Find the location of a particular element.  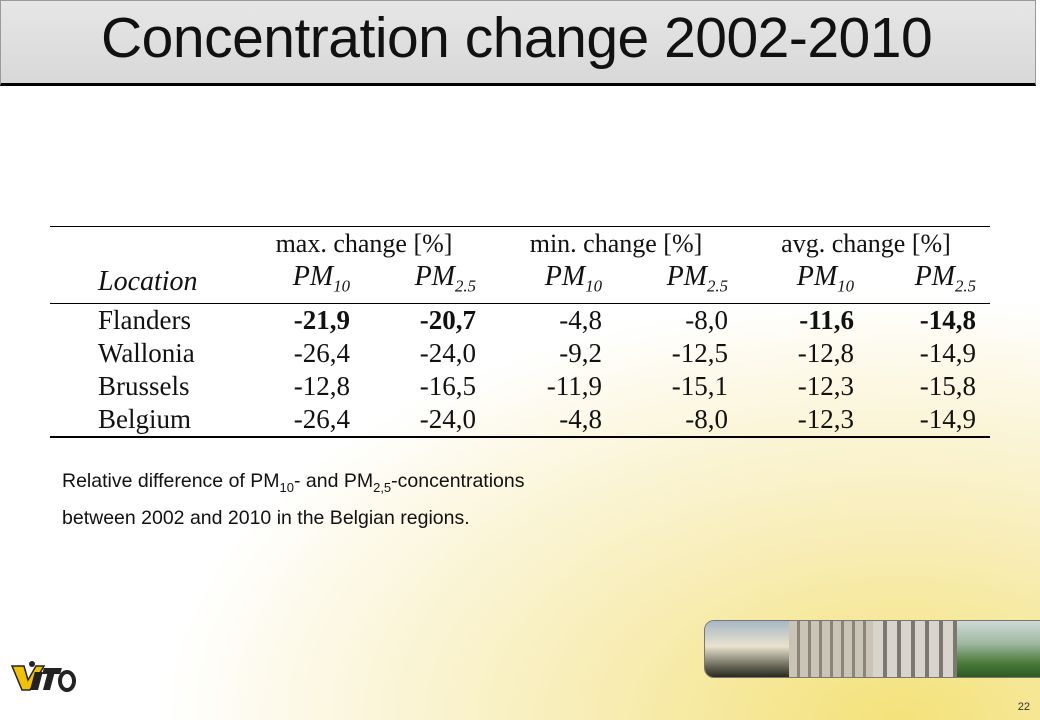

row-location: Flanders is located at coordinates (144, 319).